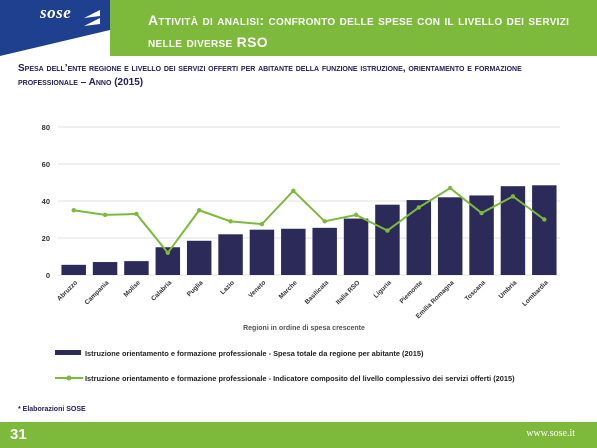 This screenshot has width=597, height=448. Describe the element at coordinates (288, 289) in the screenshot. I see `x-tick-label: Marche` at that location.